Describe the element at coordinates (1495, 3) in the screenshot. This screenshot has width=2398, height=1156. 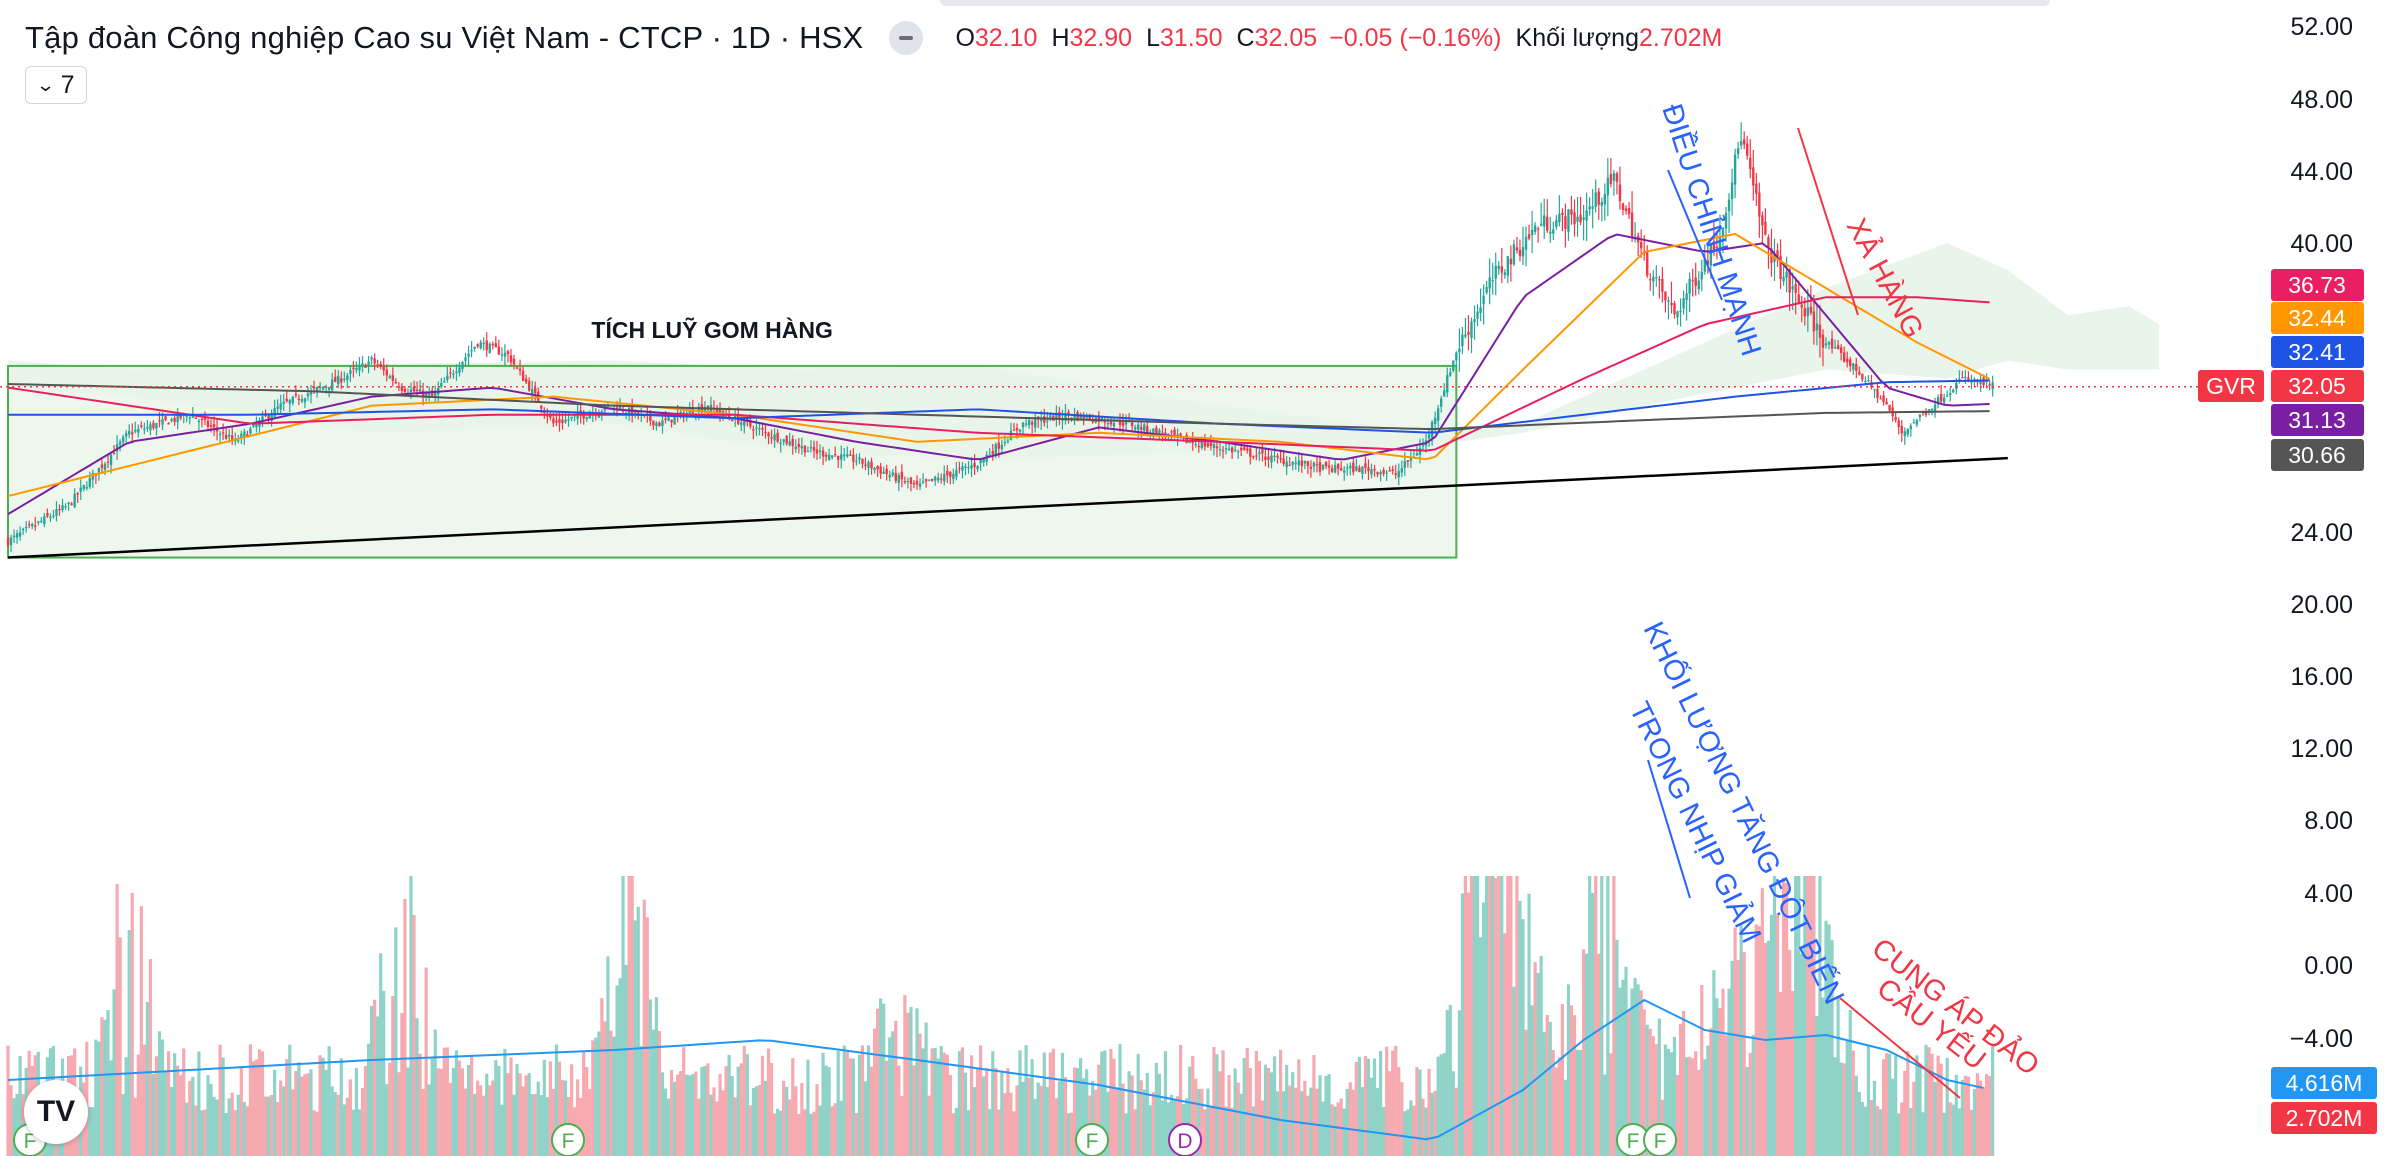
I see `top-scroll-bar` at that location.